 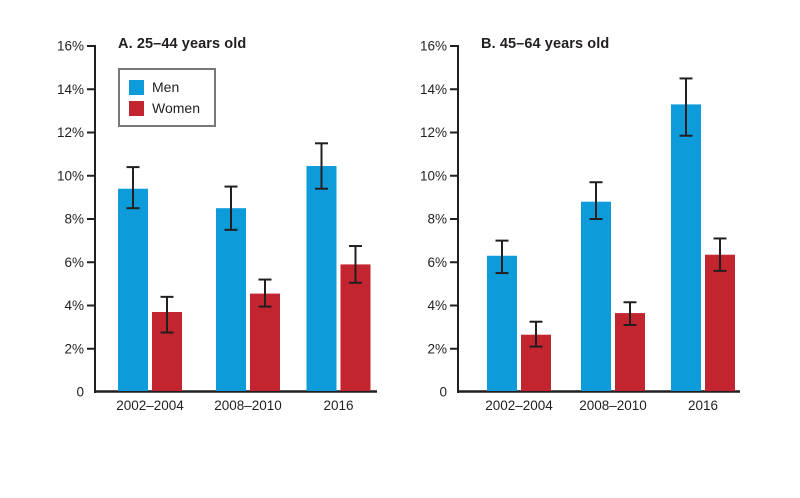 What do you see at coordinates (437, 305) in the screenshot?
I see `panel-b-y-tick-label: 4%` at bounding box center [437, 305].